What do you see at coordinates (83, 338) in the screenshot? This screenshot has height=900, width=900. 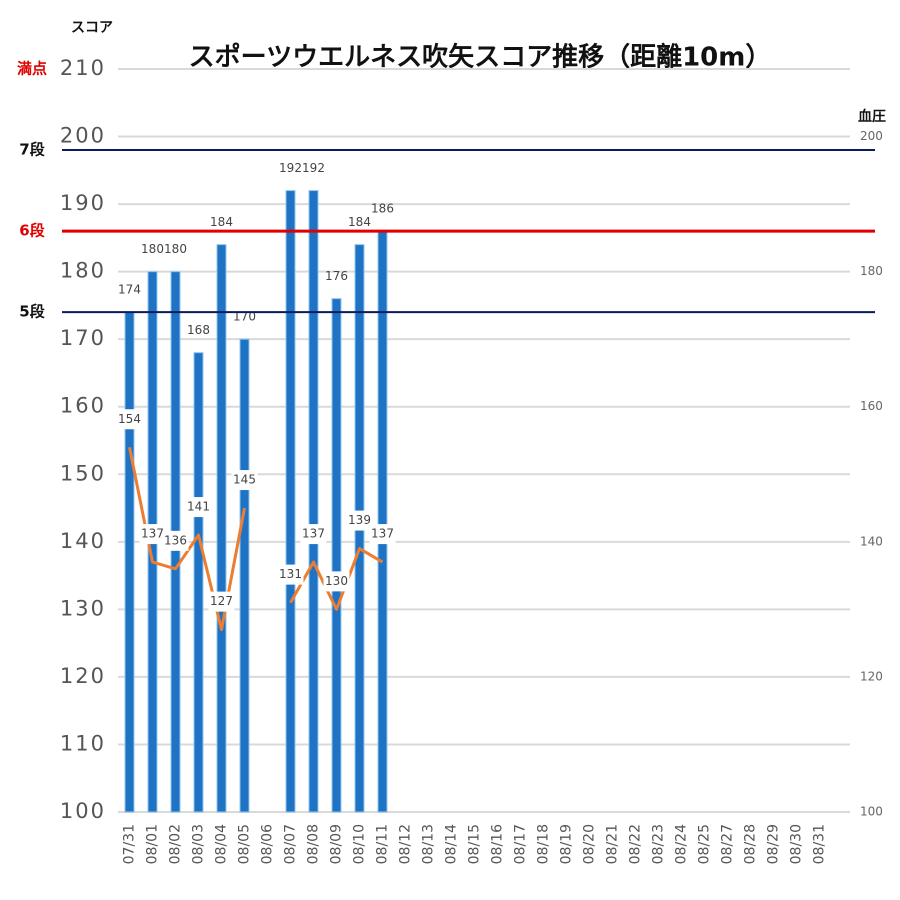 I see `y-tick-label: 170` at bounding box center [83, 338].